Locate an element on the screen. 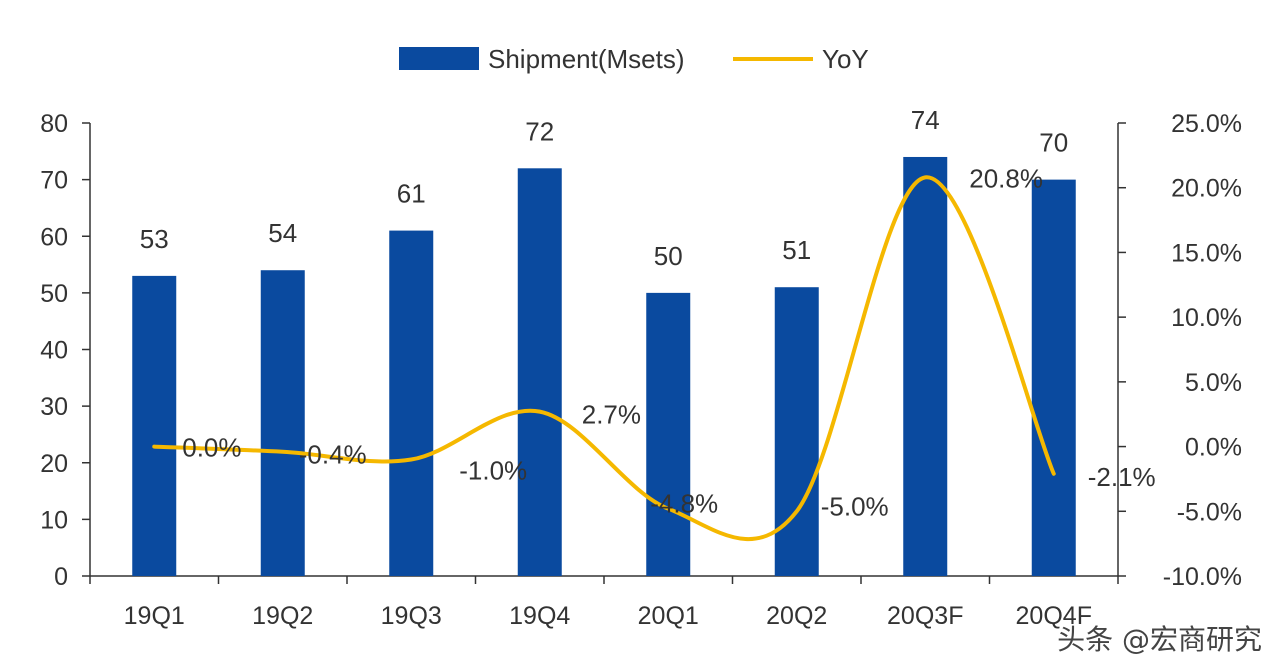 This screenshot has height=666, width=1280. x-tick-label: 20Q3F is located at coordinates (925, 616).